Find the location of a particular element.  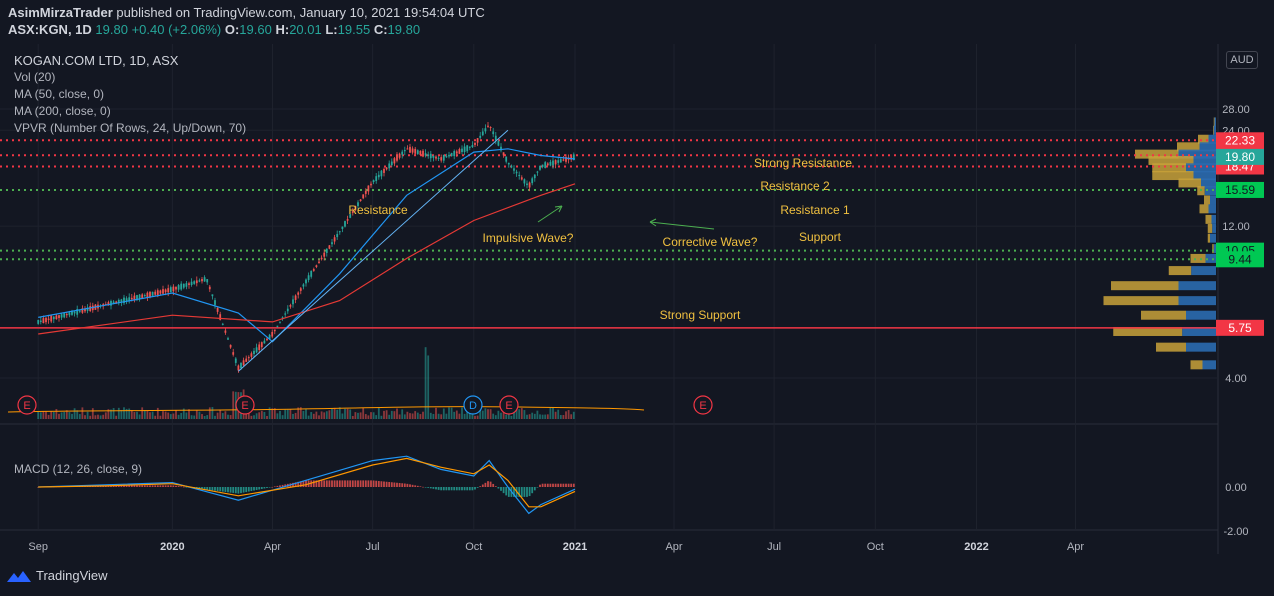

event-marker-label: E is located at coordinates (702, 406).